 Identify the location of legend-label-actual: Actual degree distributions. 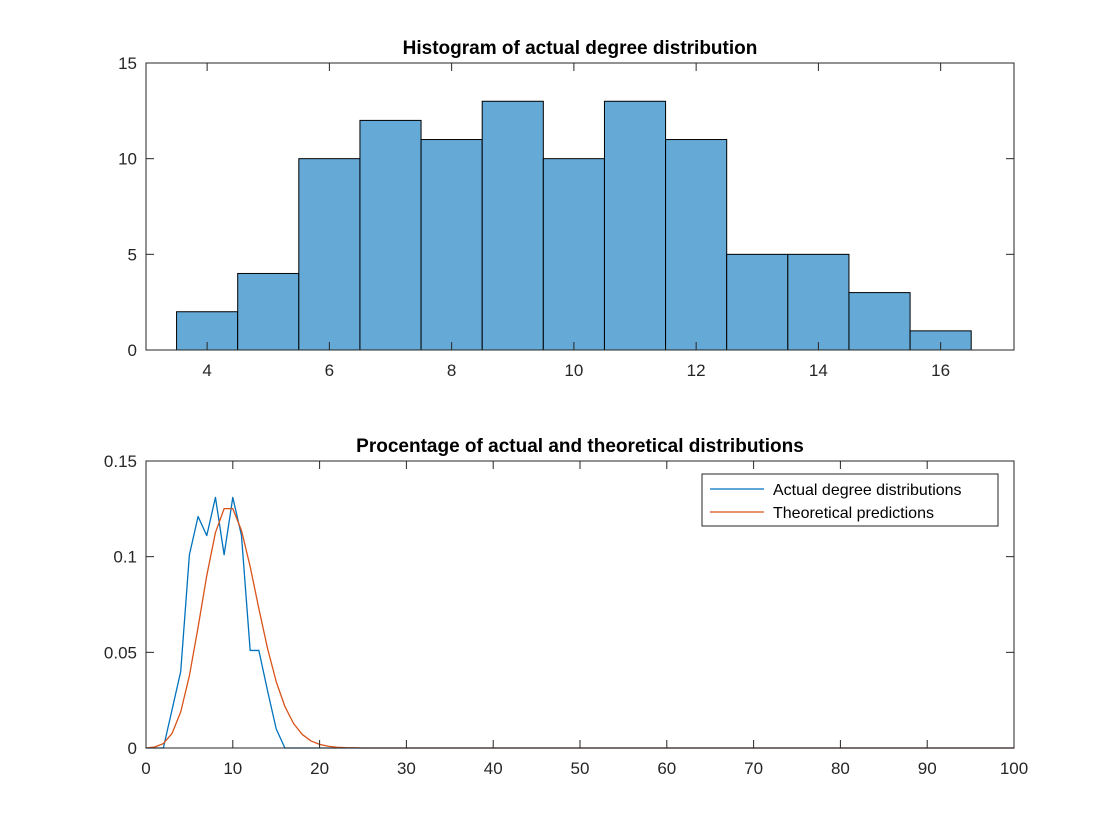
(867, 490).